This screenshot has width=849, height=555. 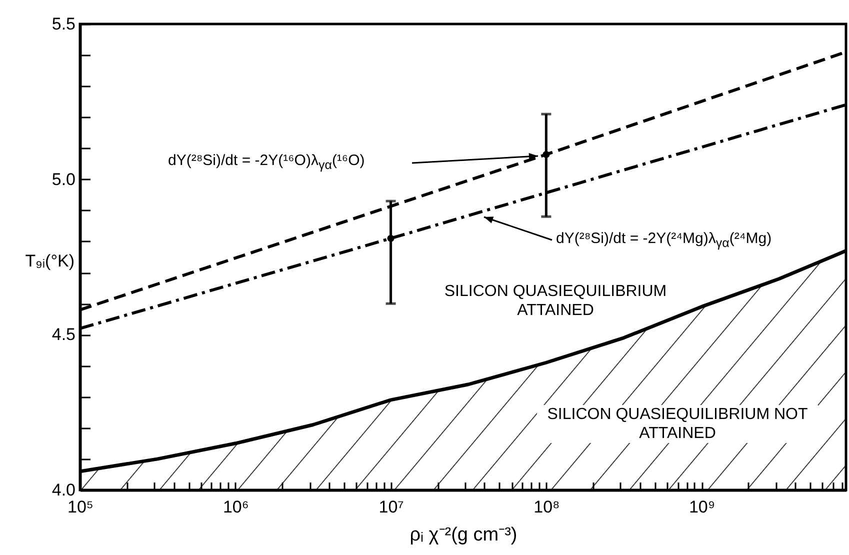 I want to click on x-axis-title: ρᵢ χ⁻²(g cm⁻³), so click(x=464, y=535).